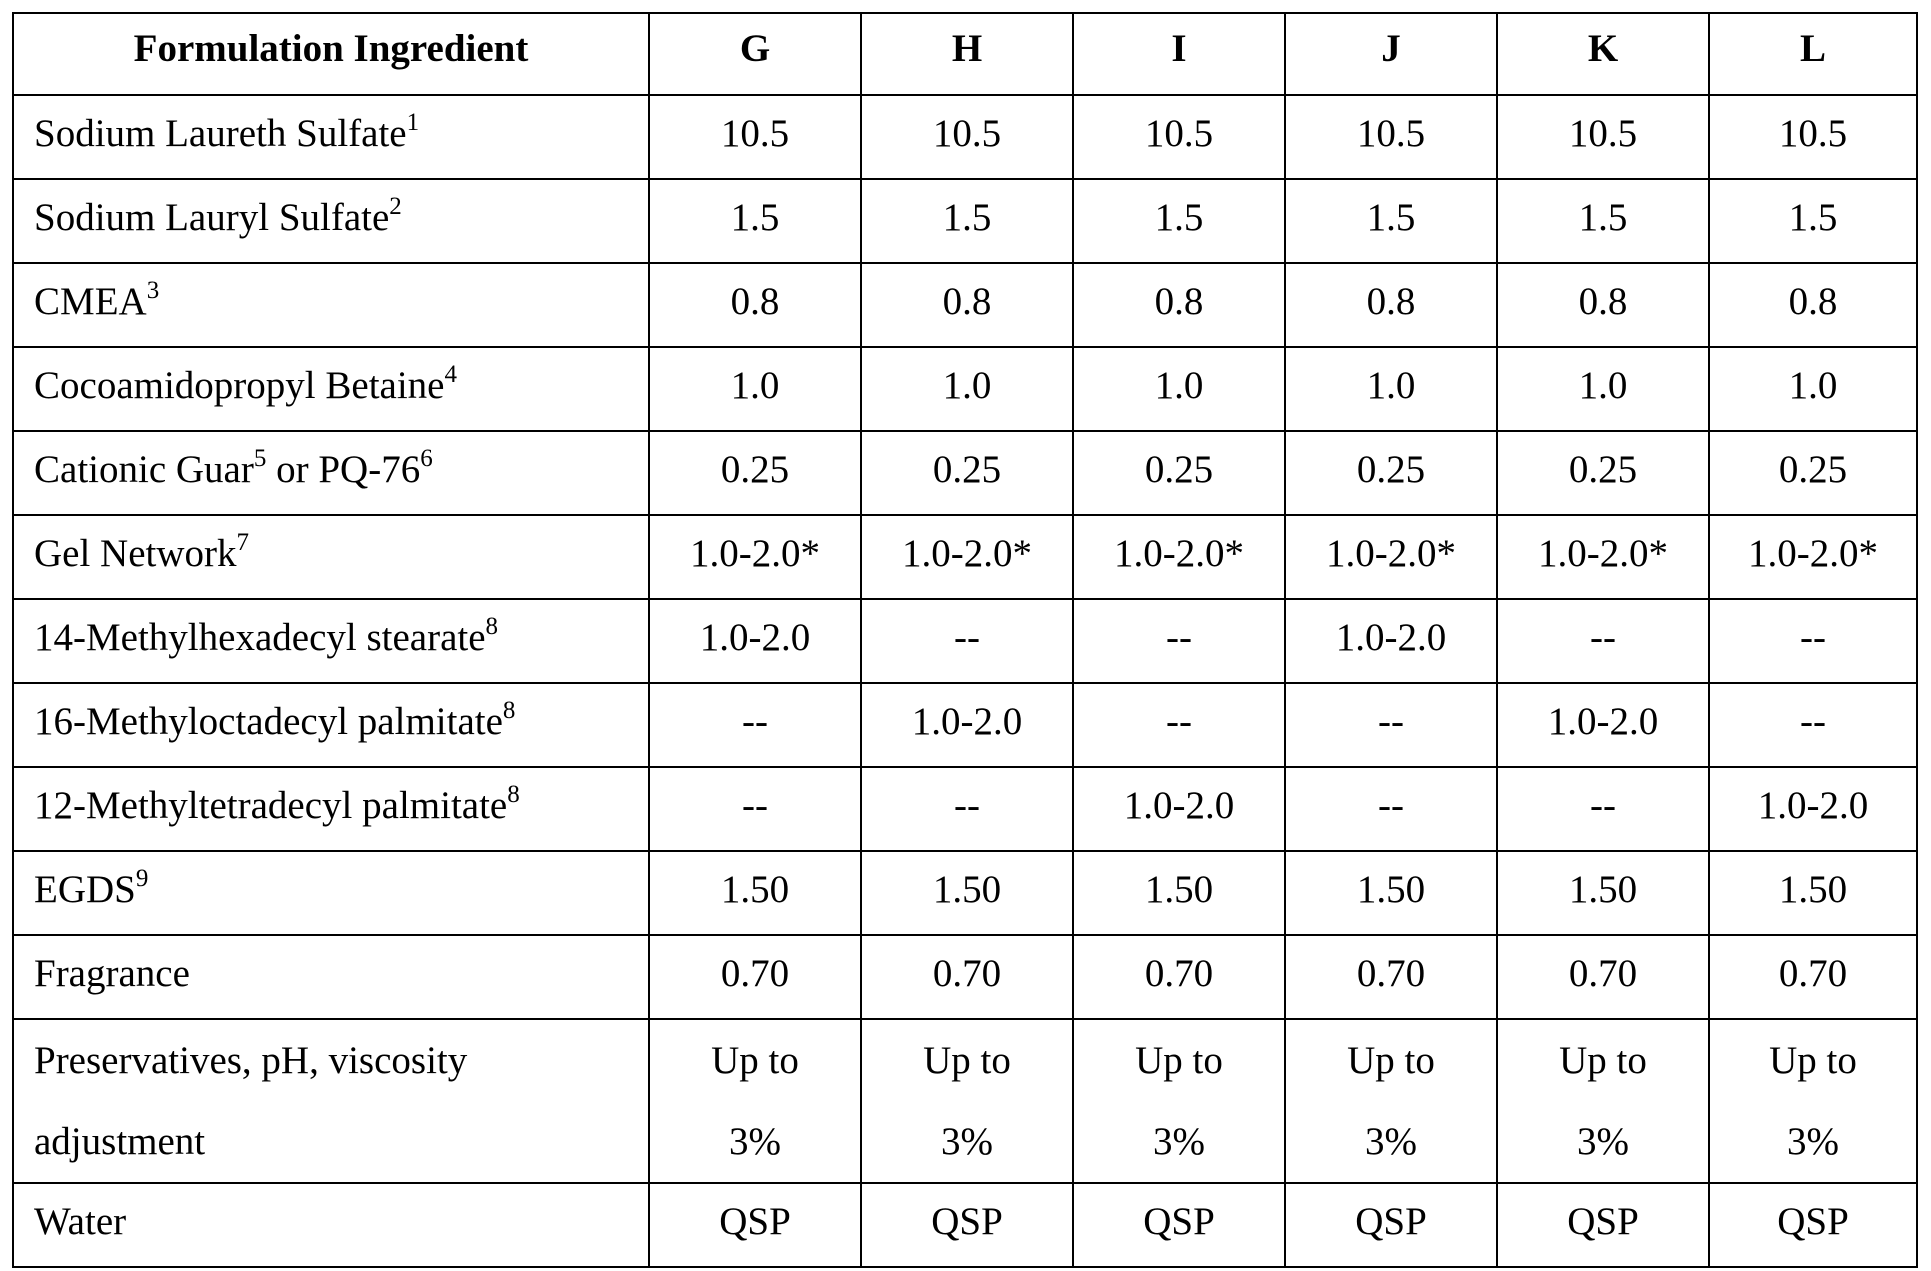  I want to click on label-text: Water, so click(80, 1221).